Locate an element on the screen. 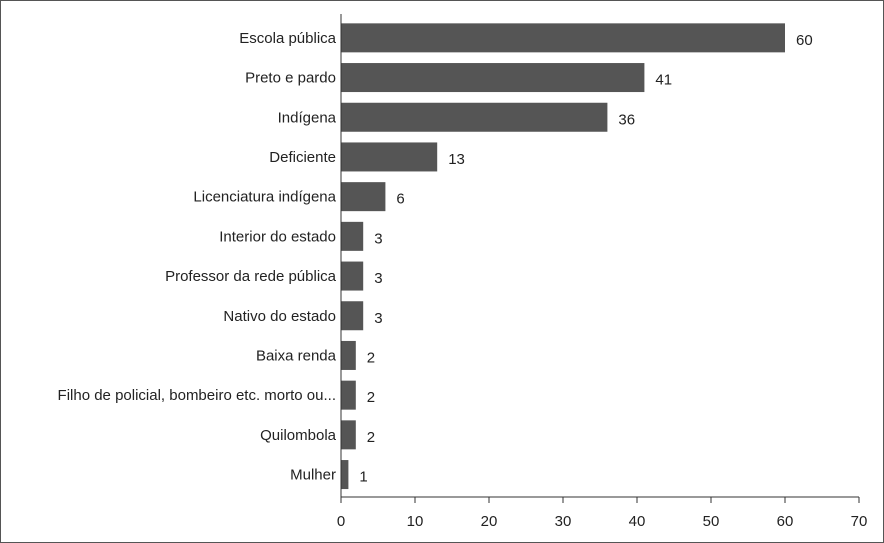 This screenshot has height=543, width=884. category-label: Professor da rede pública is located at coordinates (251, 276).